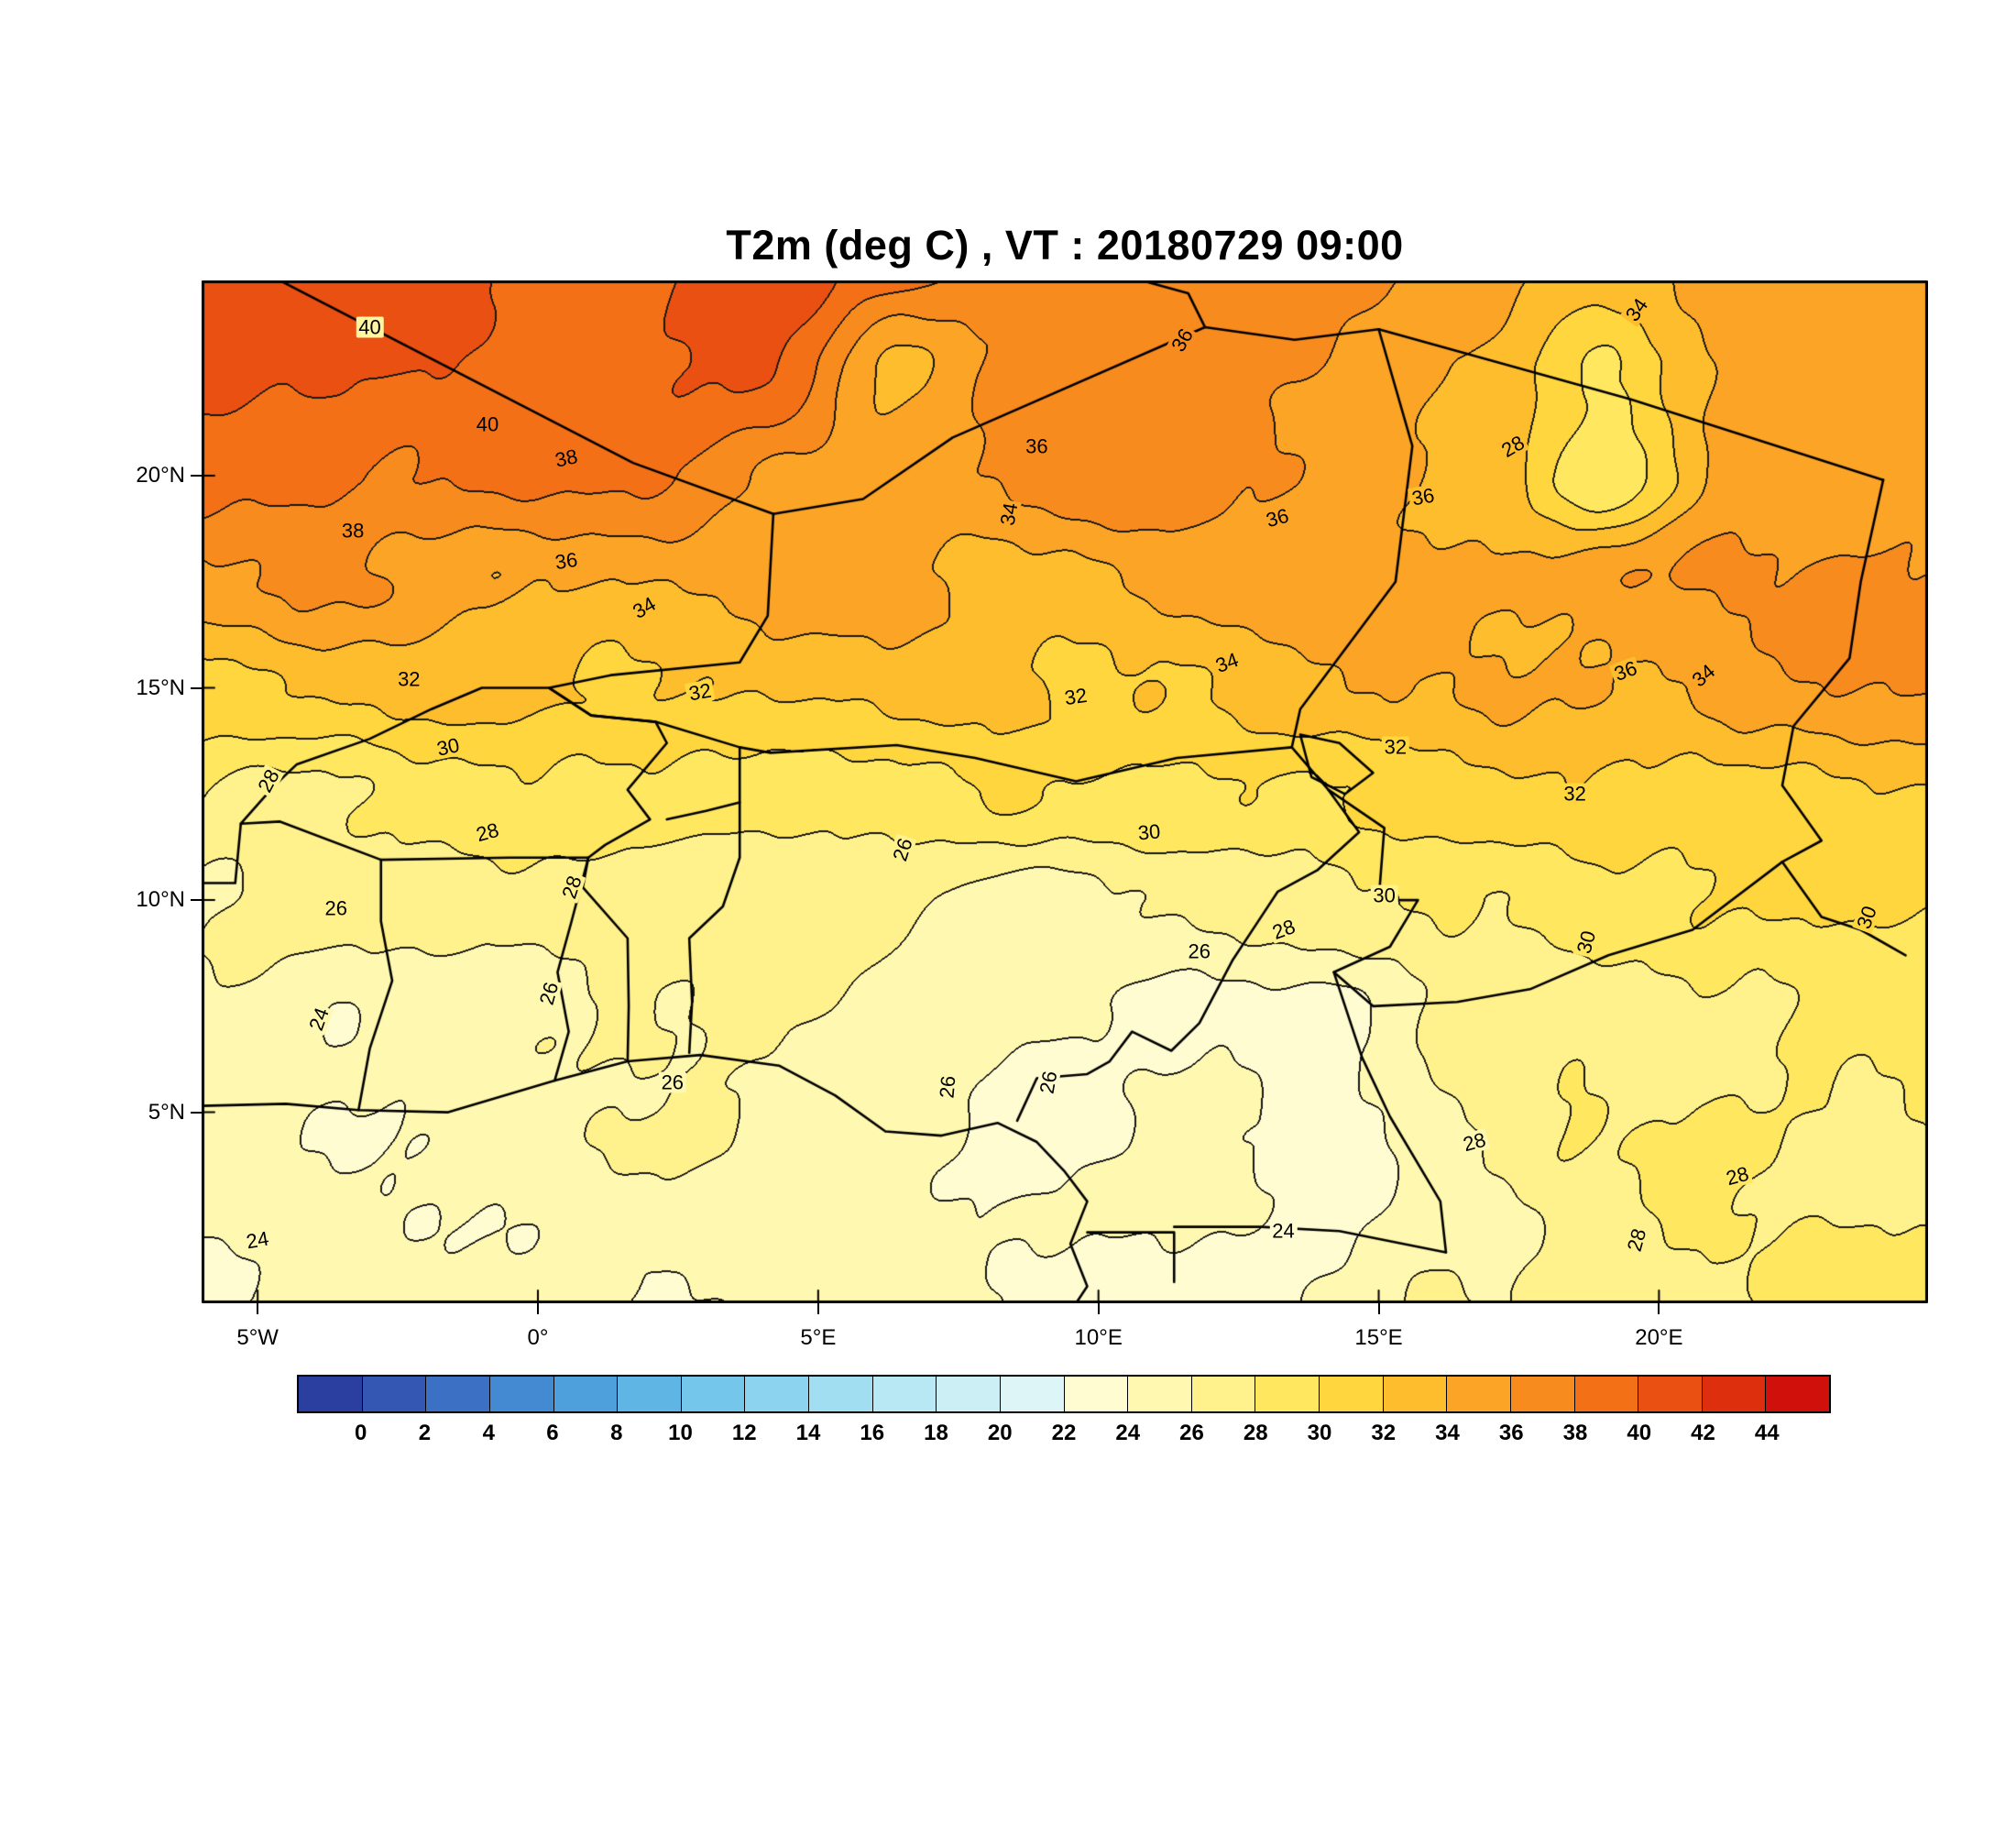  Describe the element at coordinates (616, 1433) in the screenshot. I see `colorbar-tick-label: 8` at that location.